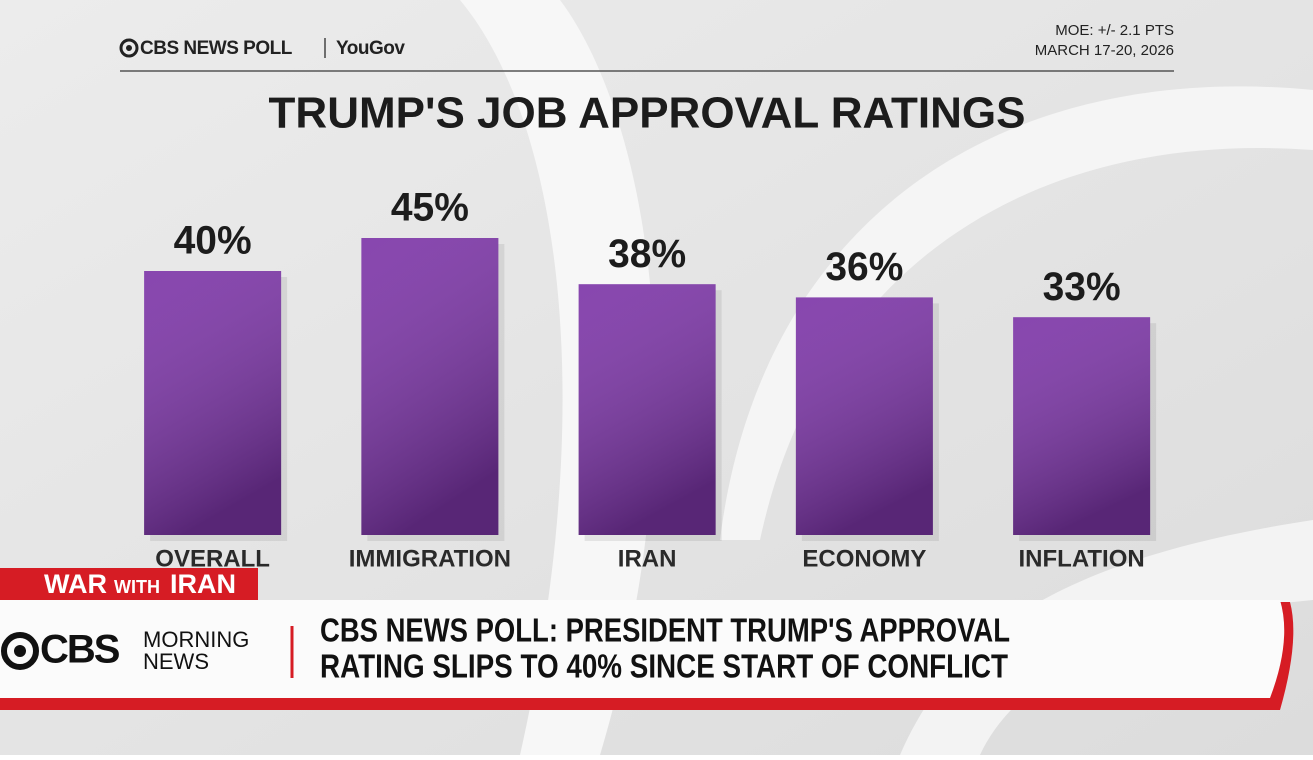 This screenshot has height=760, width=1313. Describe the element at coordinates (137, 587) in the screenshot. I see `tag-word: WITH` at that location.